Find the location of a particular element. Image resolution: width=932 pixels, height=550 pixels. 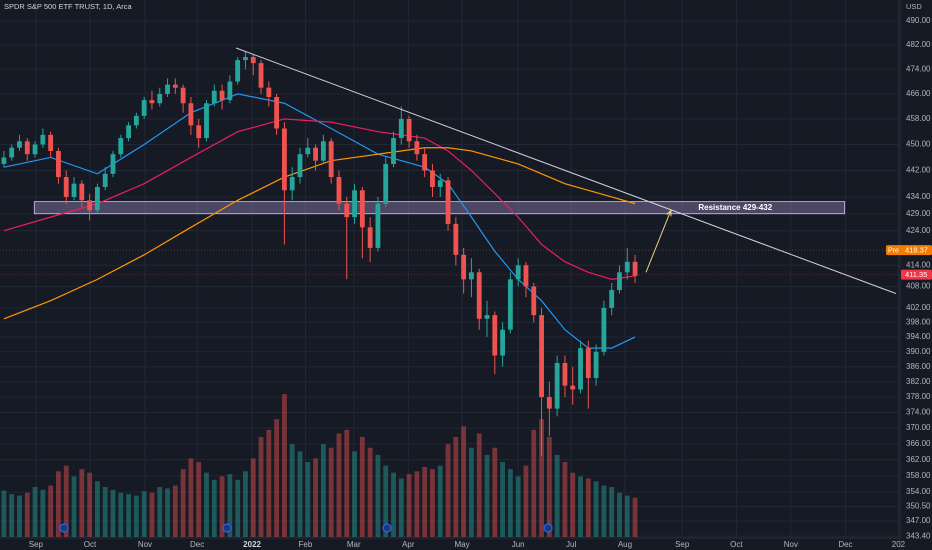

x-tick-label: Apr is located at coordinates (408, 544).